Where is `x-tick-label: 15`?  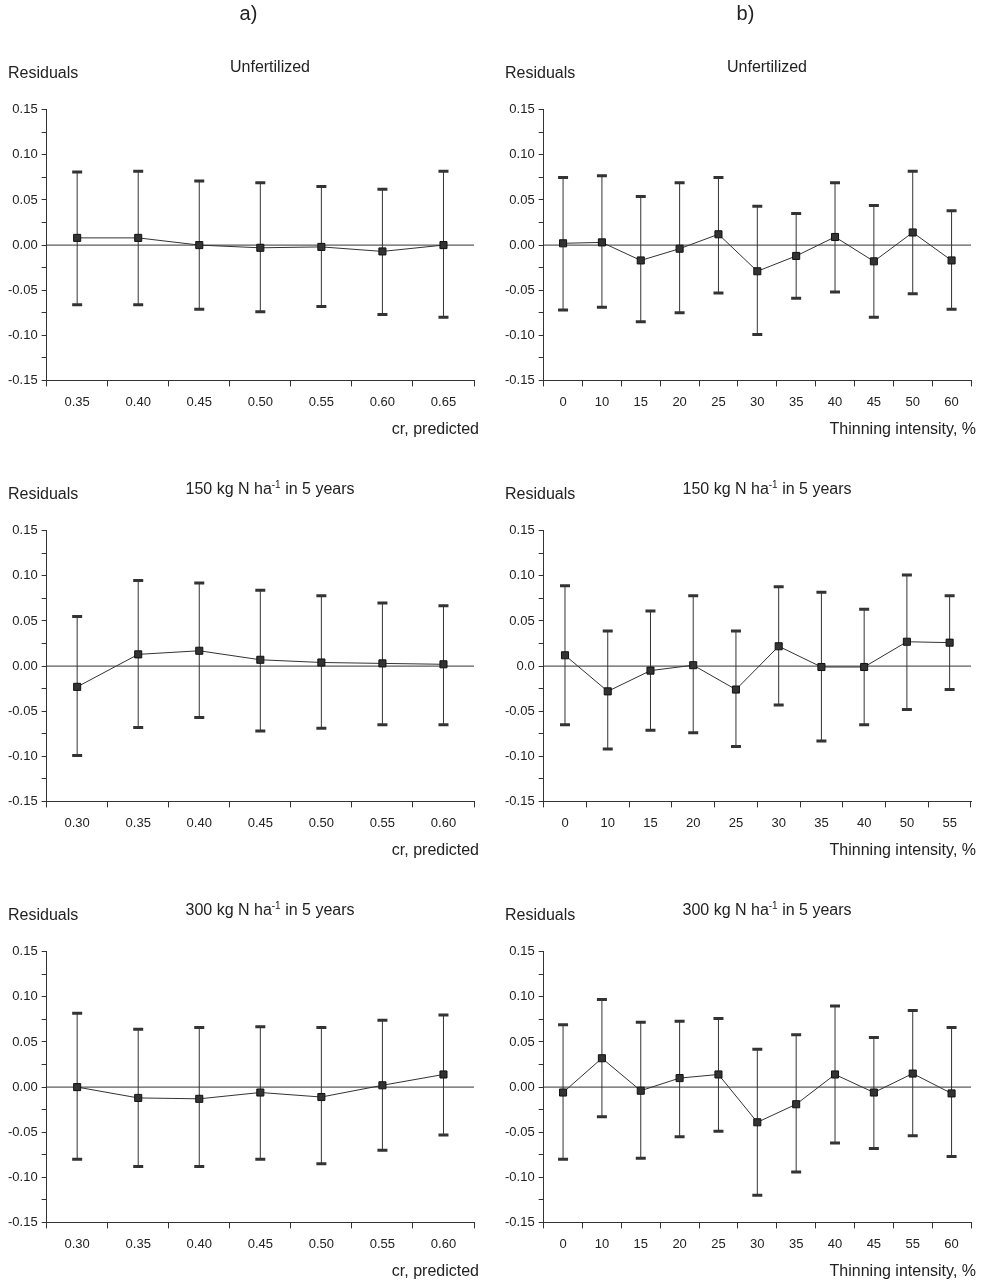 x-tick-label: 15 is located at coordinates (650, 822).